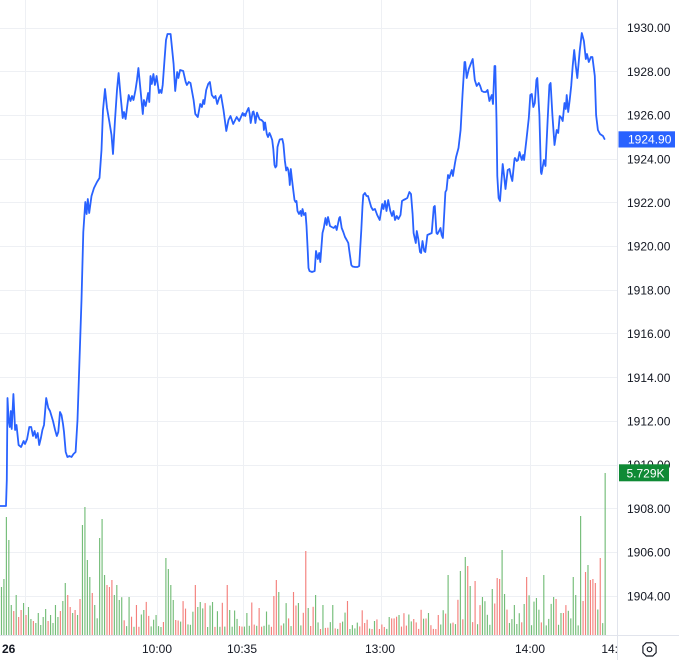 This screenshot has height=665, width=679. What do you see at coordinates (380, 649) in the screenshot?
I see `svg-text: 13:00` at bounding box center [380, 649].